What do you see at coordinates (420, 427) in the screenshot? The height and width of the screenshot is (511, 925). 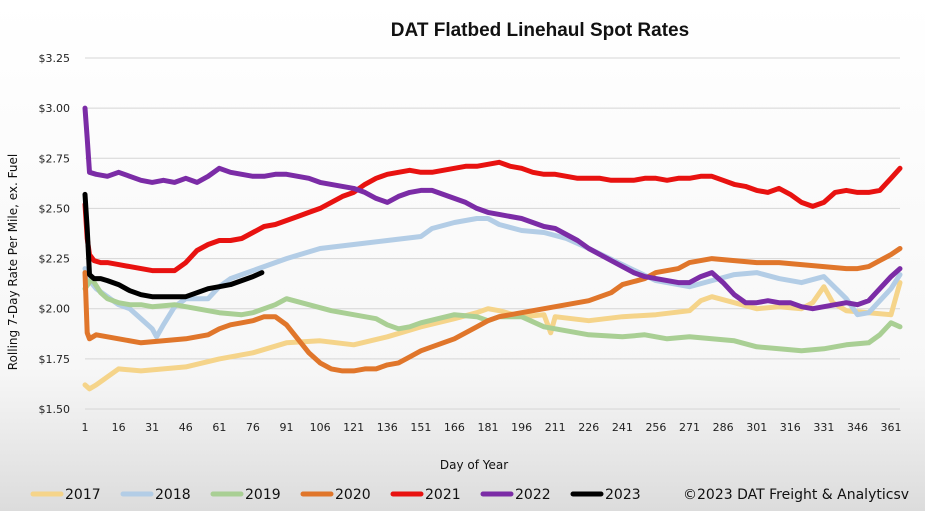 I see `x-tick-label: 151` at bounding box center [420, 427].